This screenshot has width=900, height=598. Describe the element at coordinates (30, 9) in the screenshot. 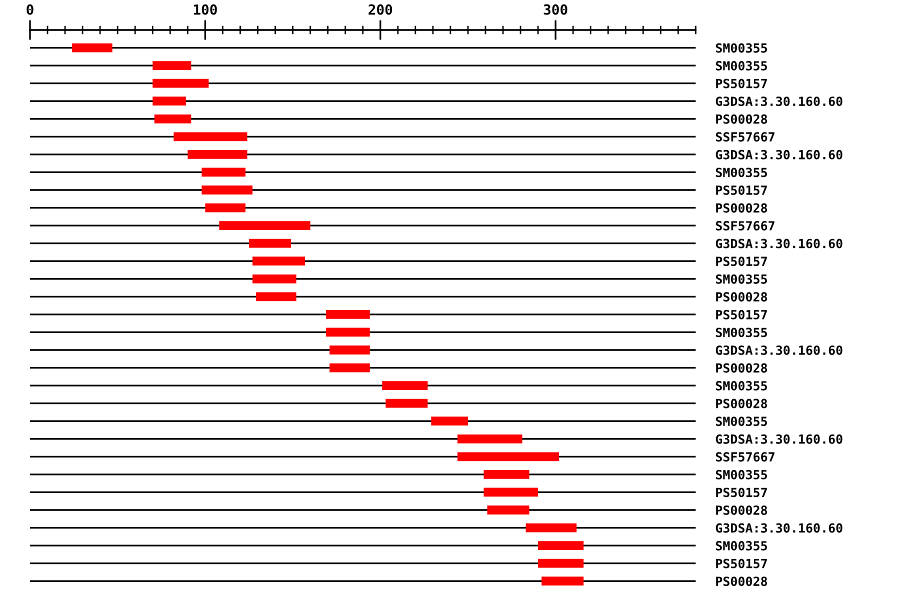

I see `x-tick-label: 0` at that location.